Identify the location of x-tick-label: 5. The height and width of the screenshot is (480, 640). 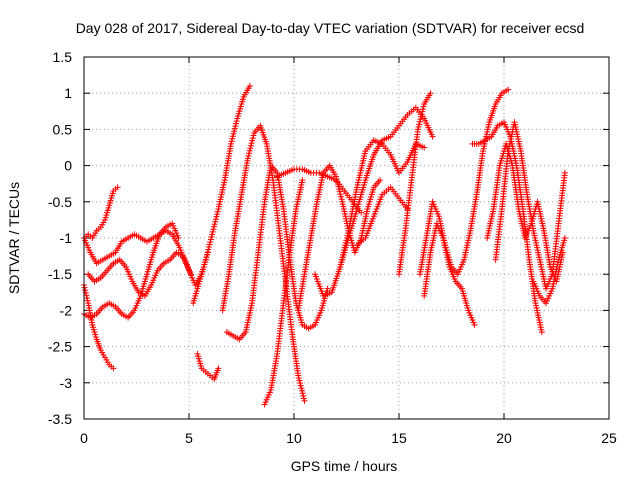
(189, 438).